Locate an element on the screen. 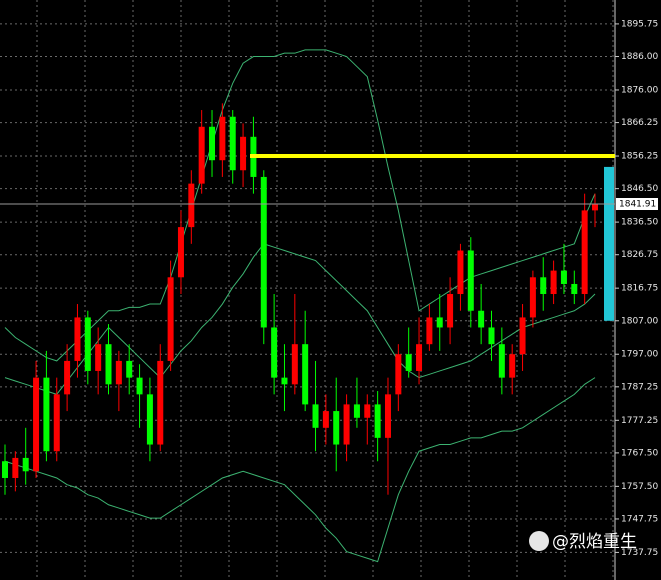 The width and height of the screenshot is (661, 580). y-tick-label: 1767.50 is located at coordinates (639, 453).